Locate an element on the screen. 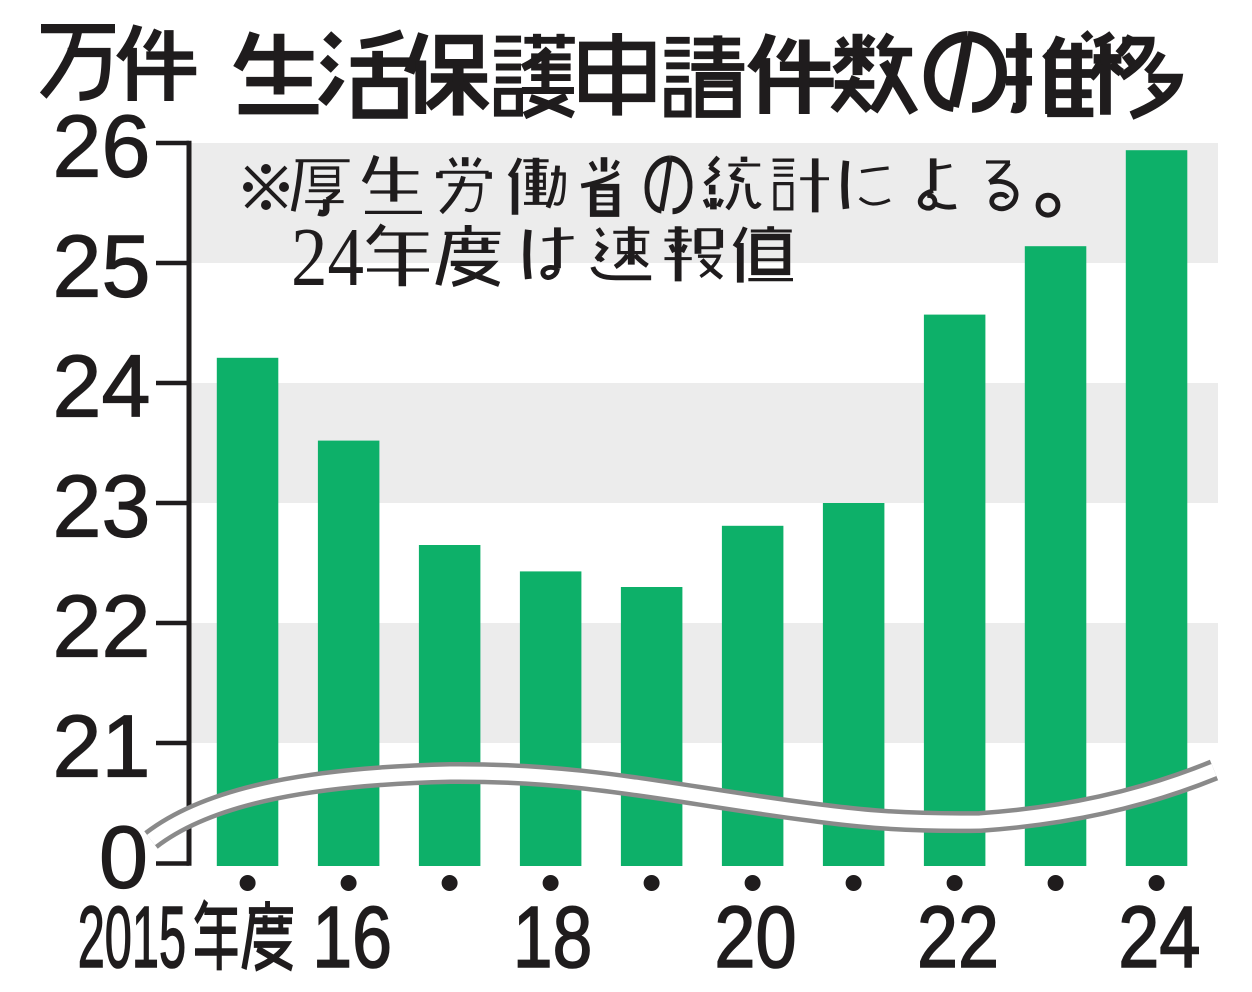  svg-text: 20 is located at coordinates (755, 937).